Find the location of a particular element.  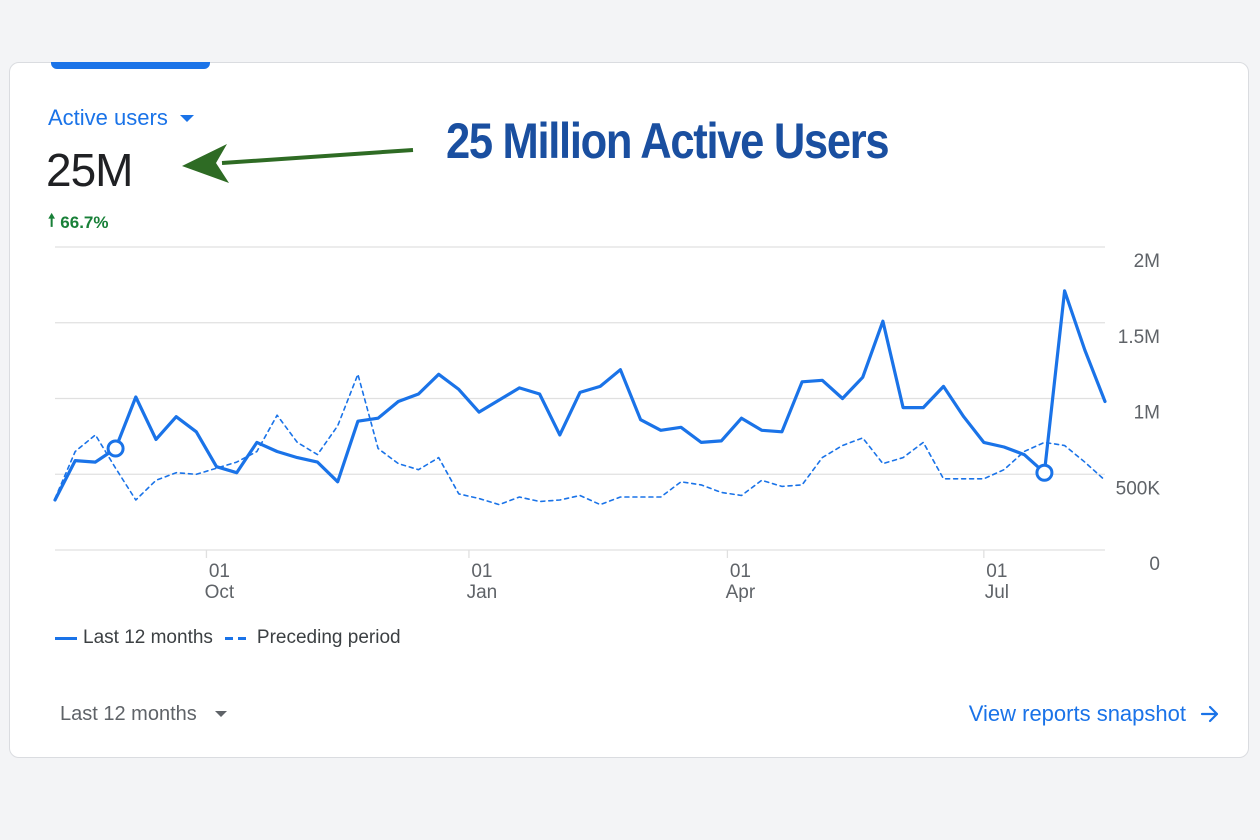

x-tick-month-label: Jan is located at coordinates (482, 592).